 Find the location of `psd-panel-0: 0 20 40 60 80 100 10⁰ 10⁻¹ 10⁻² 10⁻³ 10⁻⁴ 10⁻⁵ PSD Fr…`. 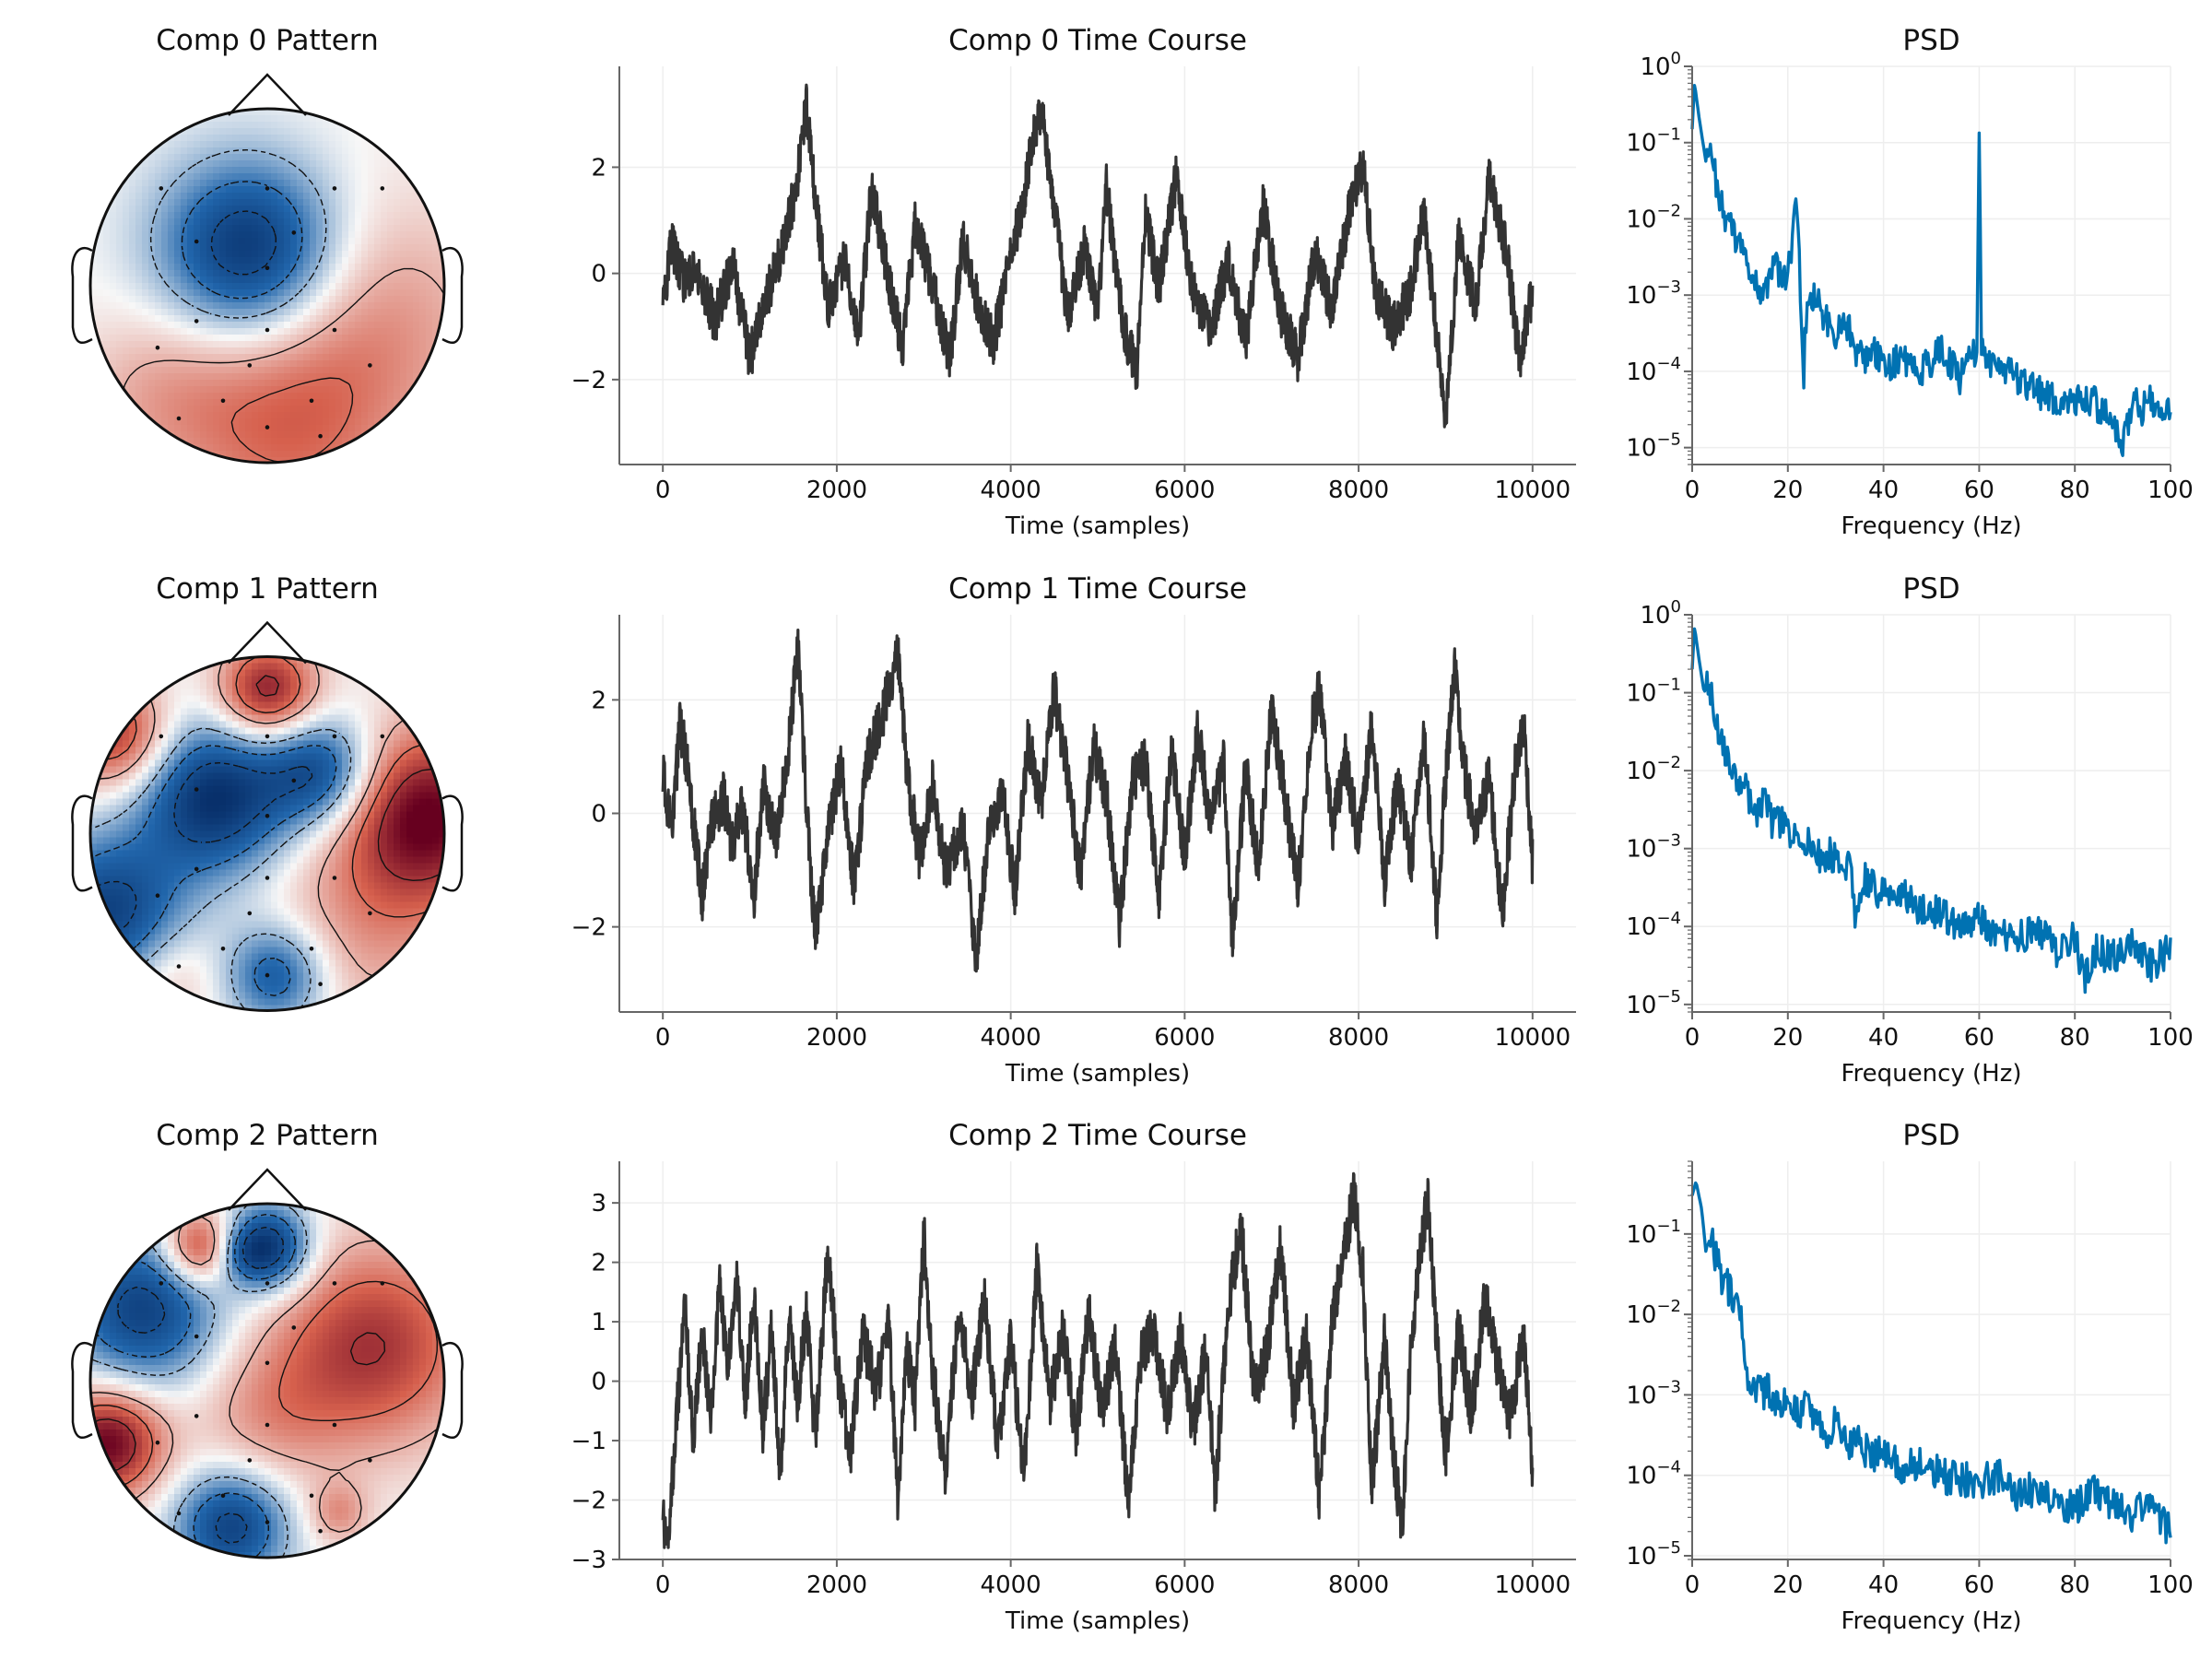

psd-panel-0: 0 20 40 60 80 100 10⁰ 10⁻¹ 10⁻² 10⁻³ 10⁻⁴ 10⁻⁵ PSD Fr… is located at coordinates (1909, 282).